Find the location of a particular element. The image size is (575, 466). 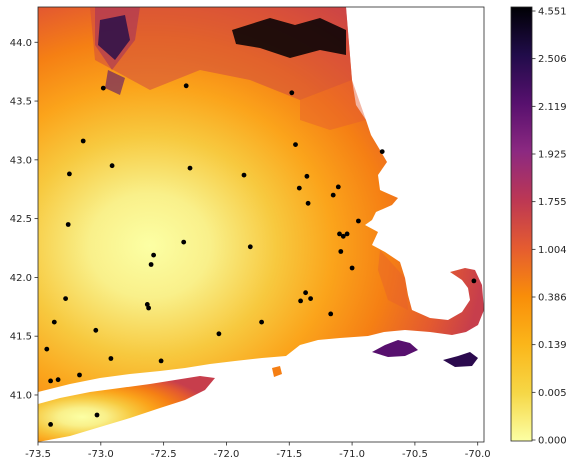

colorbar-tick-label: 2.119 is located at coordinates (552, 107).